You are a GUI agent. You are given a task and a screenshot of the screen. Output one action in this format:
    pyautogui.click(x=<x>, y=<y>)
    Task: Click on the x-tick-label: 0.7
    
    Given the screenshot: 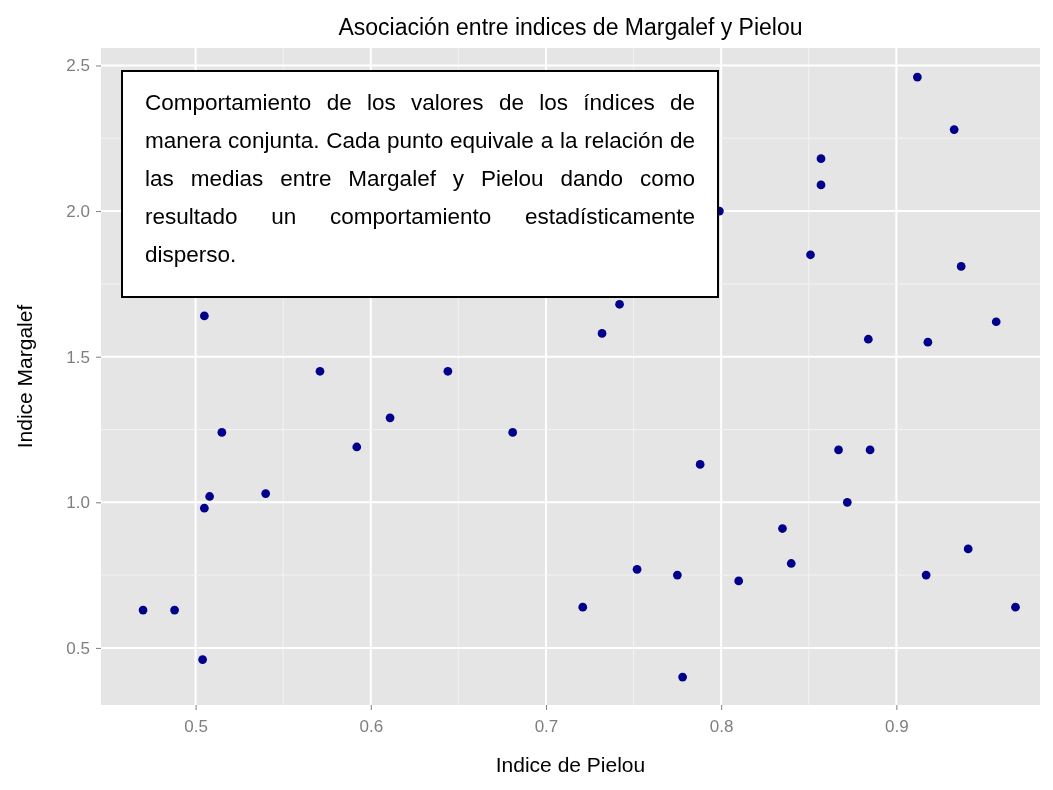 What is the action you would take?
    pyautogui.click(x=546, y=727)
    